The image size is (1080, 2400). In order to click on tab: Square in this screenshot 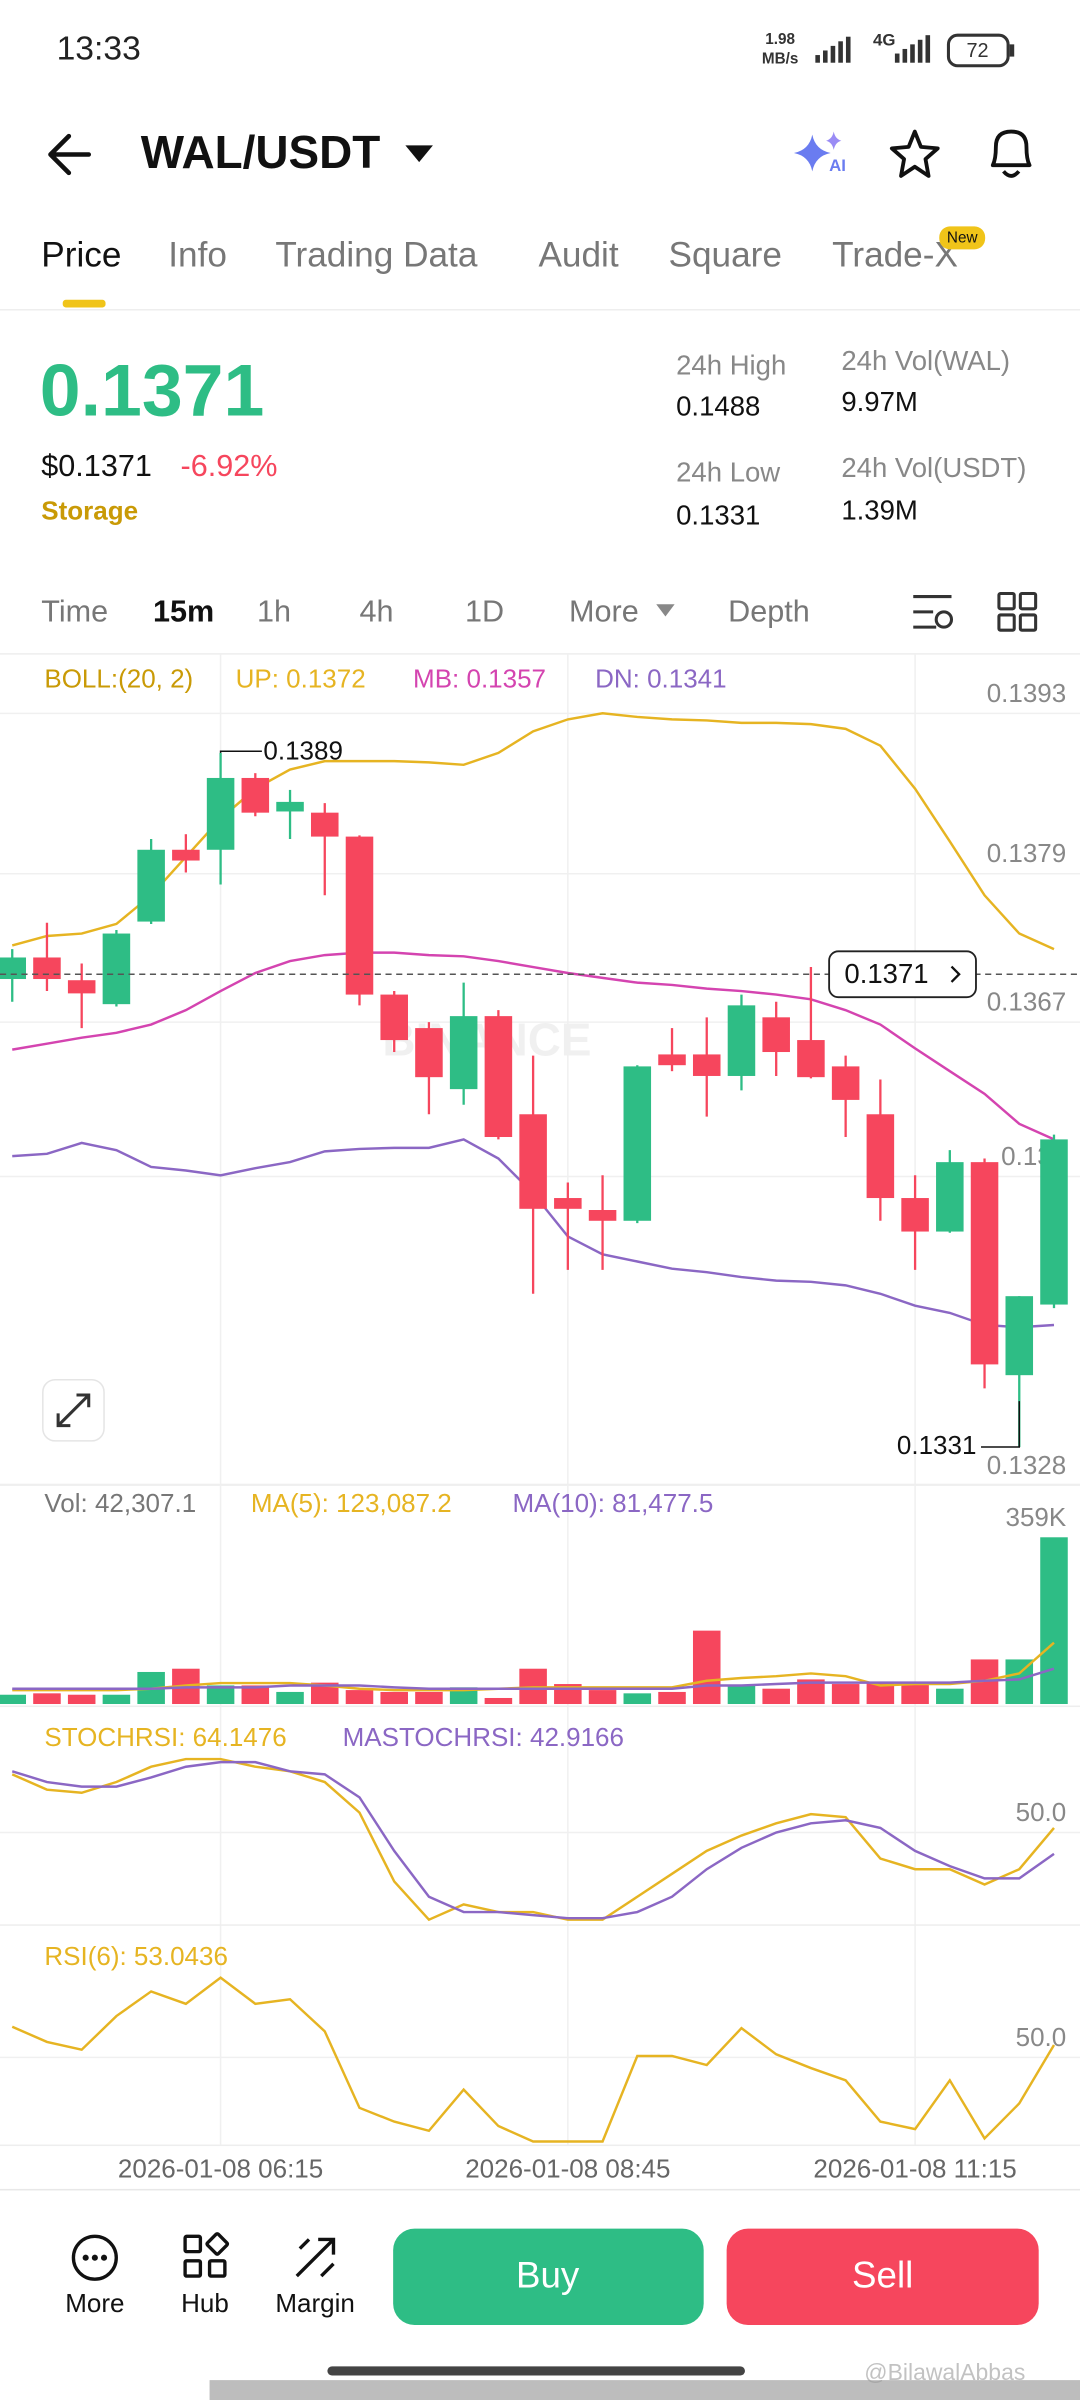, I will do `click(724, 254)`.